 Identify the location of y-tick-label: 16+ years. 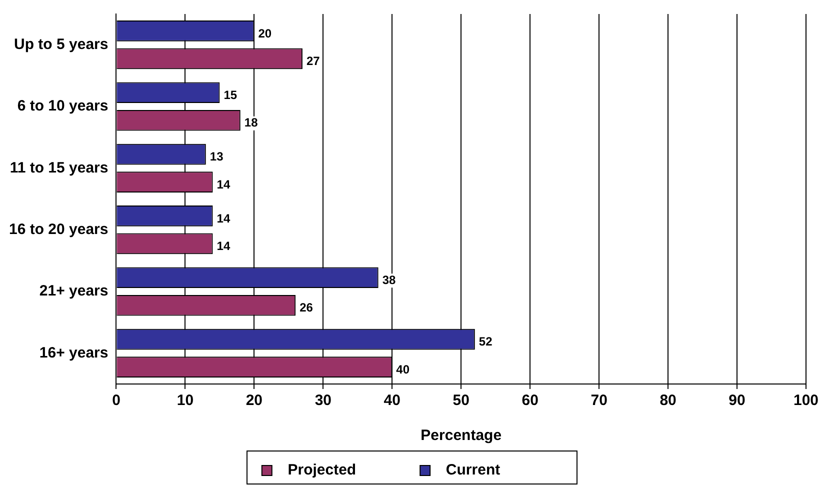
(73, 353).